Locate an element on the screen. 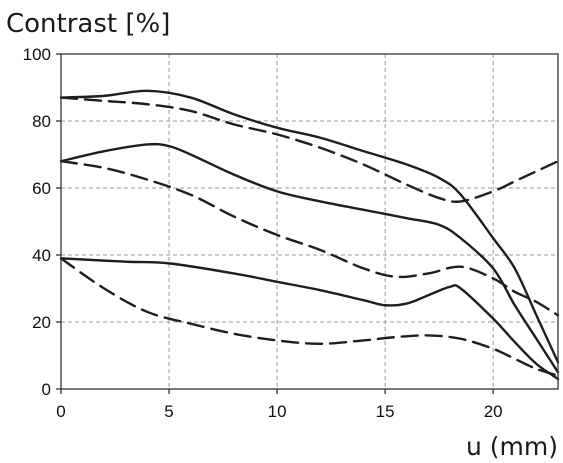 Image resolution: width=563 pixels, height=463 pixels. x-axis-ticks: 0 5 10 15 20 is located at coordinates (279, 405).